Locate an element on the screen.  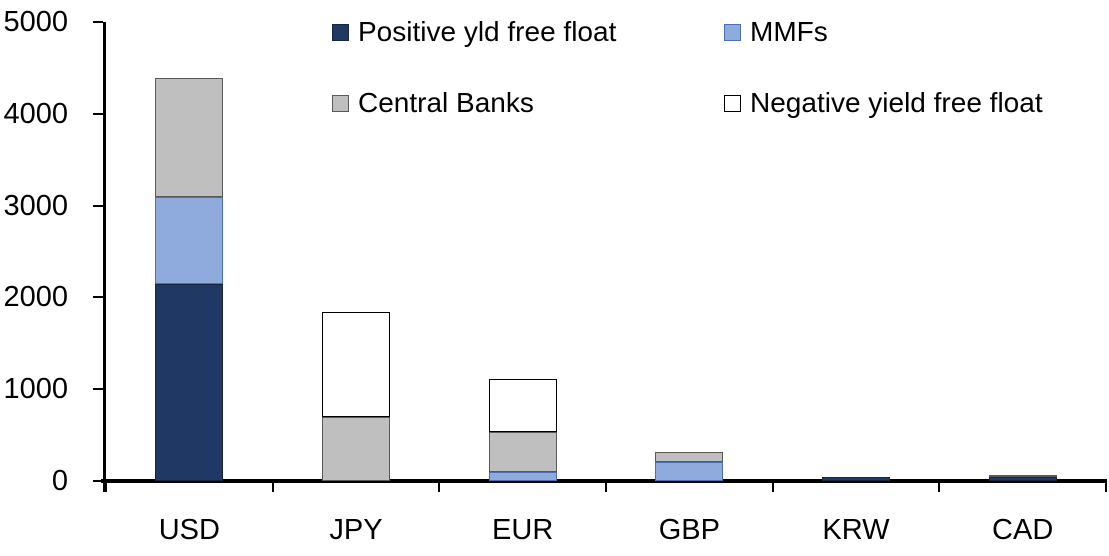
legend-label: Central Banks is located at coordinates (446, 102).